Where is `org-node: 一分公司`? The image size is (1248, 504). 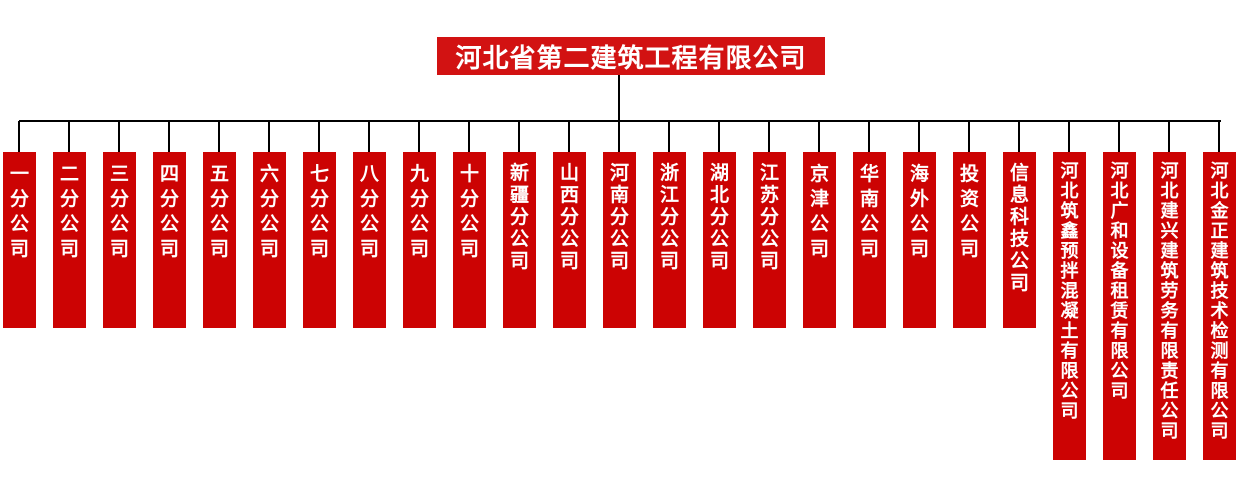 org-node: 一分公司 is located at coordinates (19, 240).